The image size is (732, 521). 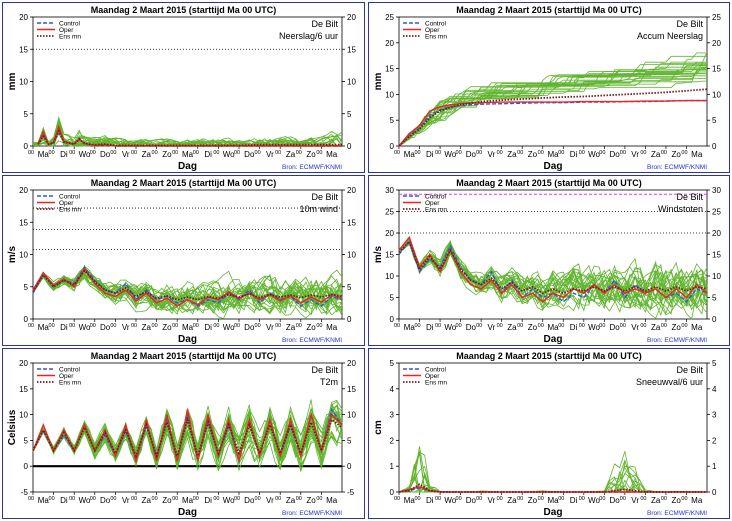 What do you see at coordinates (187, 166) in the screenshot?
I see `x-axis-label: Dag` at bounding box center [187, 166].